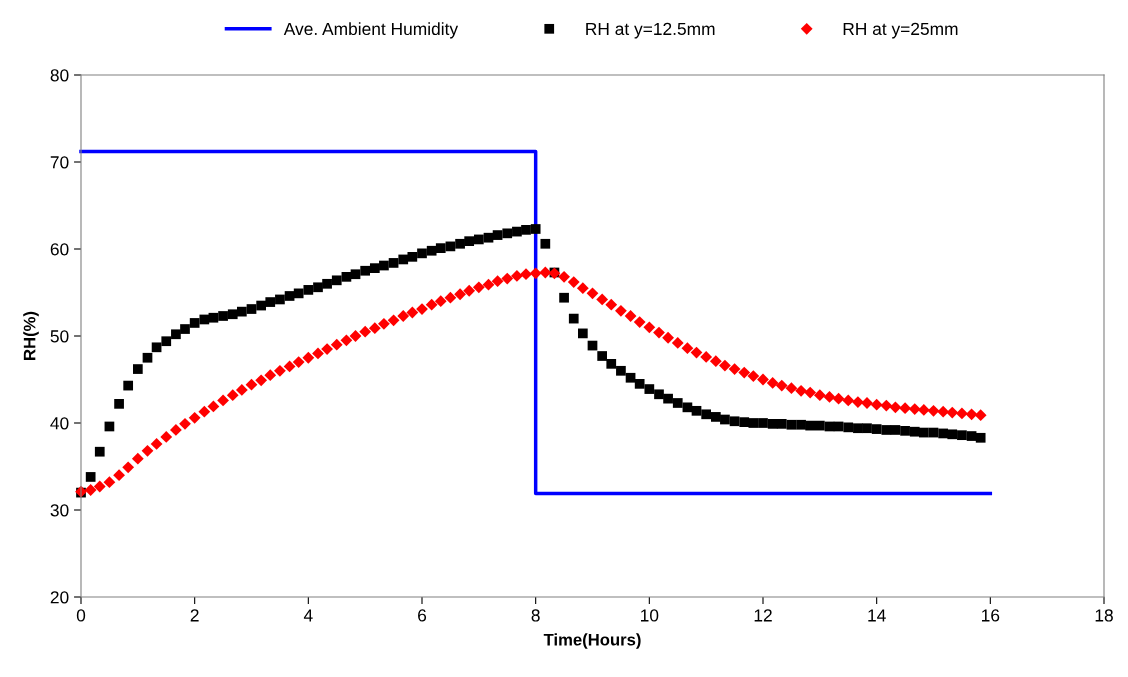 The height and width of the screenshot is (677, 1128). I want to click on y-tick-label: 60, so click(59, 249).